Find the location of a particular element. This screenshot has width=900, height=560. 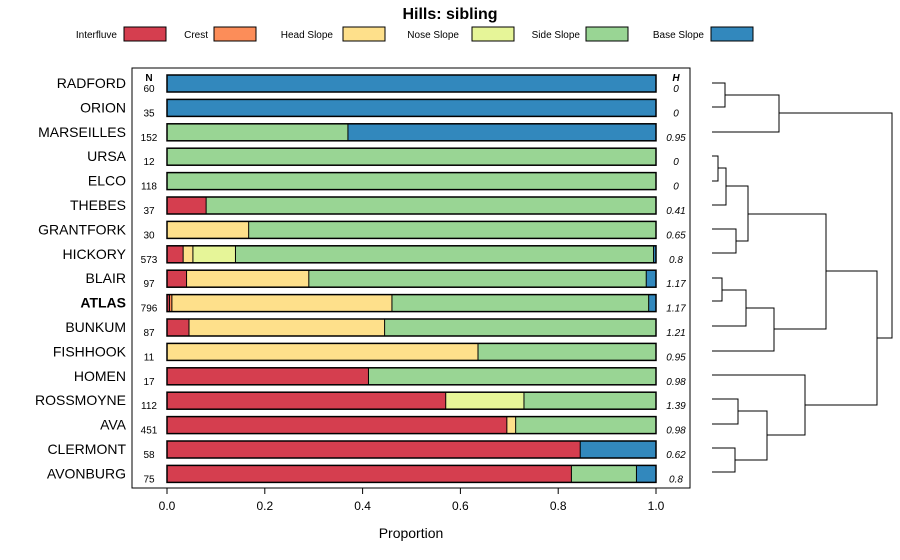

n-column-header: N is located at coordinates (148, 78).